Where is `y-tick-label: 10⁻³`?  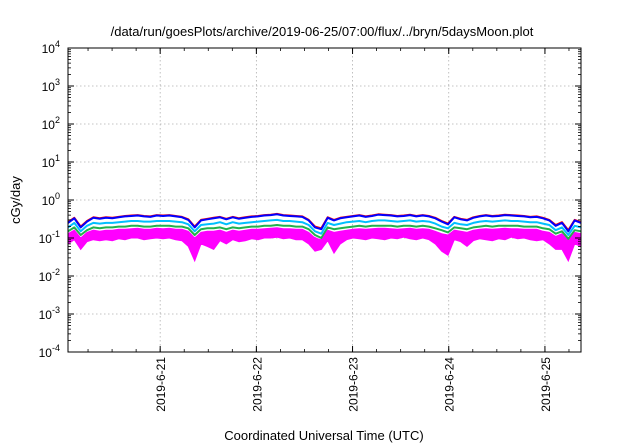
y-tick-label: 10⁻³ is located at coordinates (49, 313).